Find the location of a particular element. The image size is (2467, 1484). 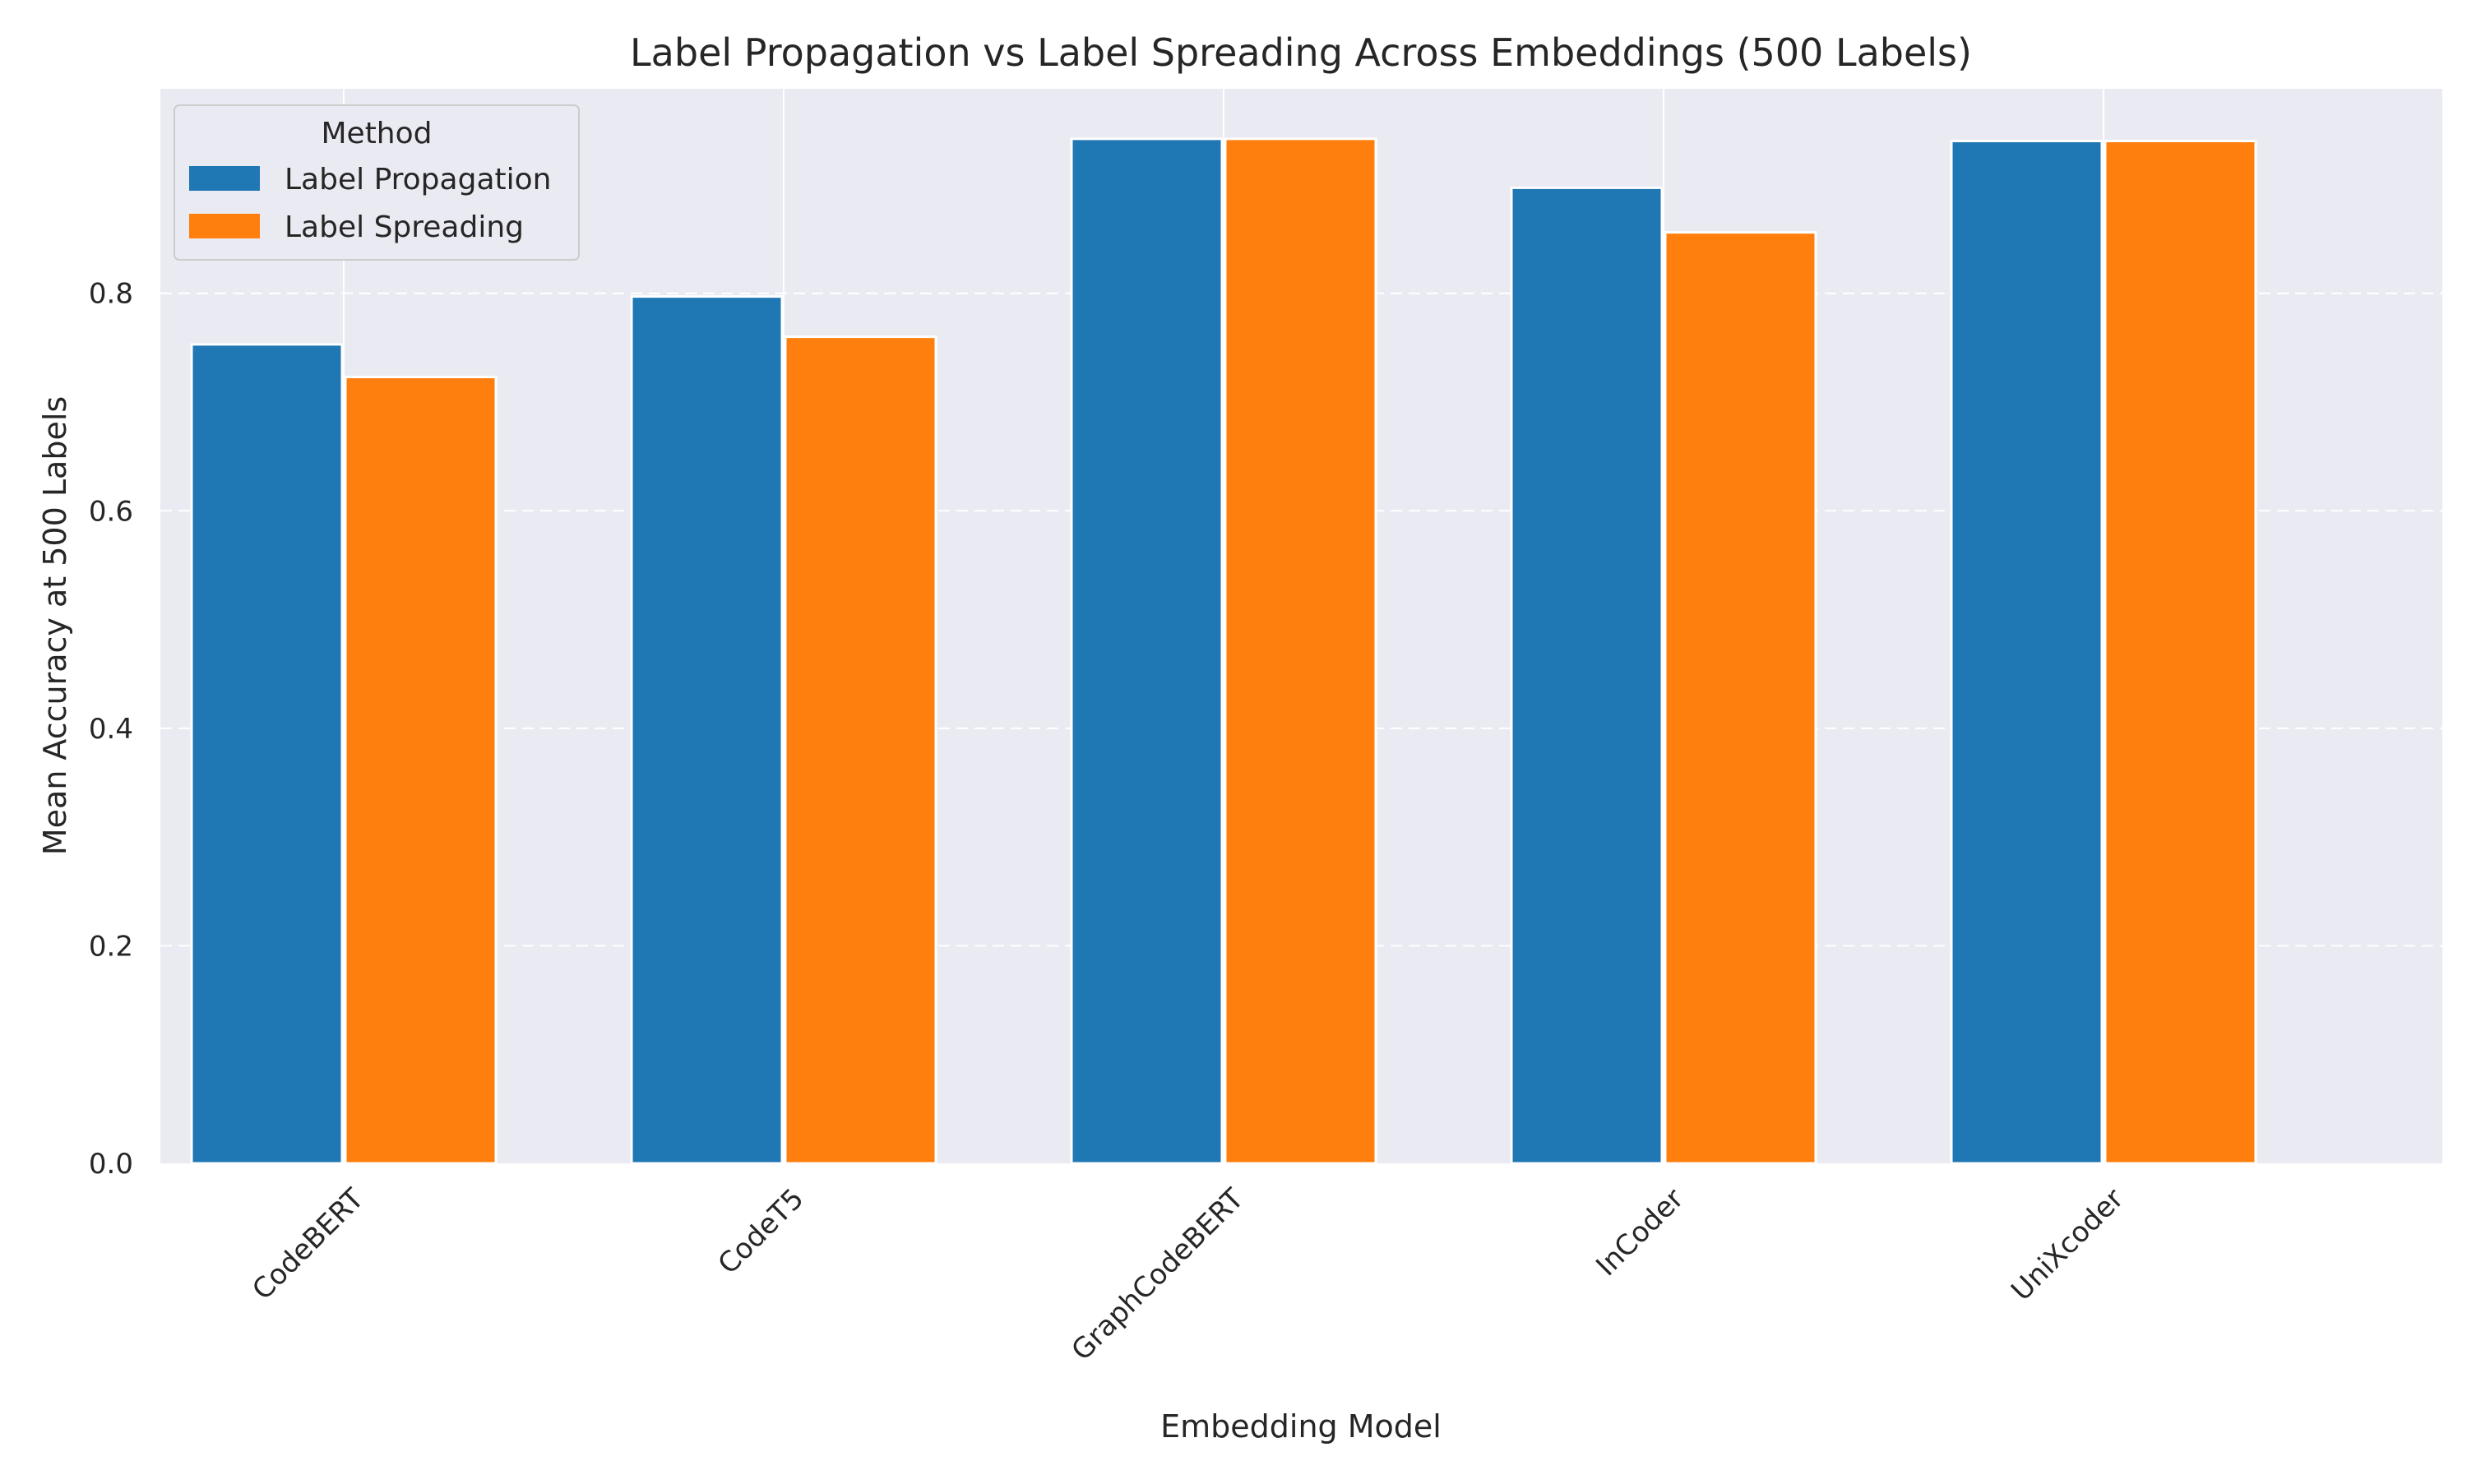

y-tick-label: 0.8 is located at coordinates (111, 294).